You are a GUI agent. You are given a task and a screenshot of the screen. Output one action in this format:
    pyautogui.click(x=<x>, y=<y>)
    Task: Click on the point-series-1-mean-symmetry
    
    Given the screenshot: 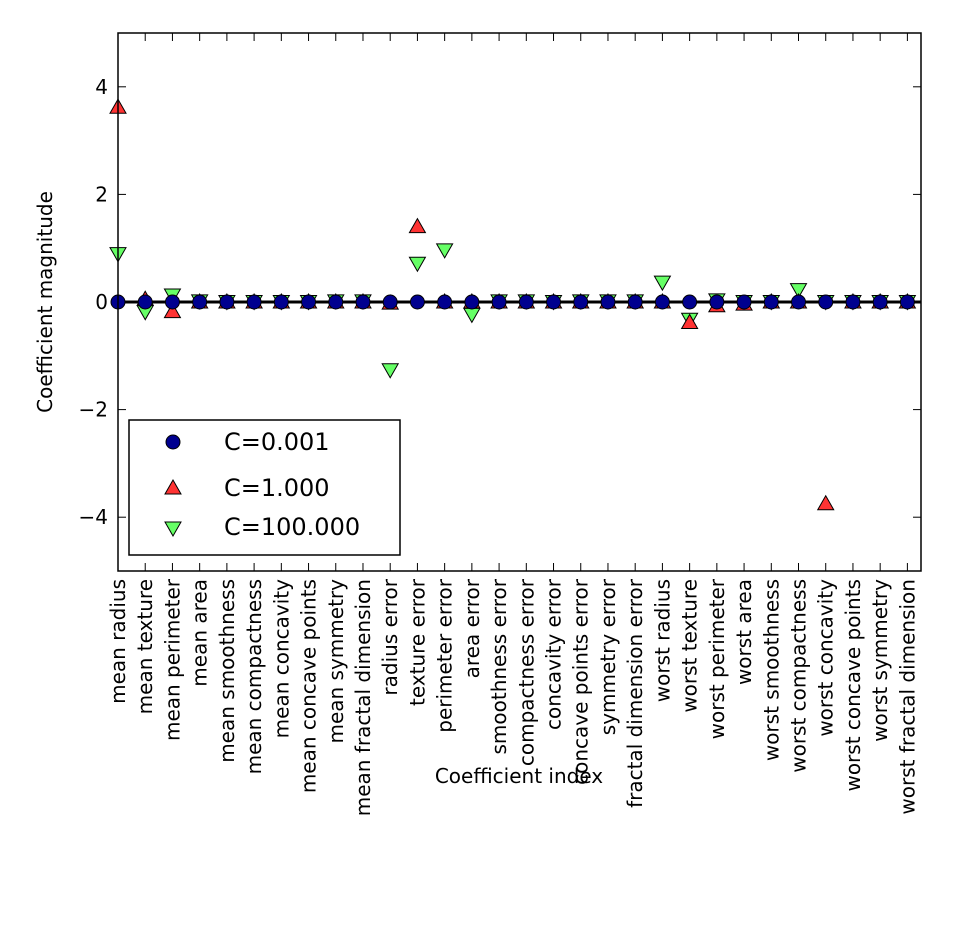 What is the action you would take?
    pyautogui.click(x=336, y=302)
    